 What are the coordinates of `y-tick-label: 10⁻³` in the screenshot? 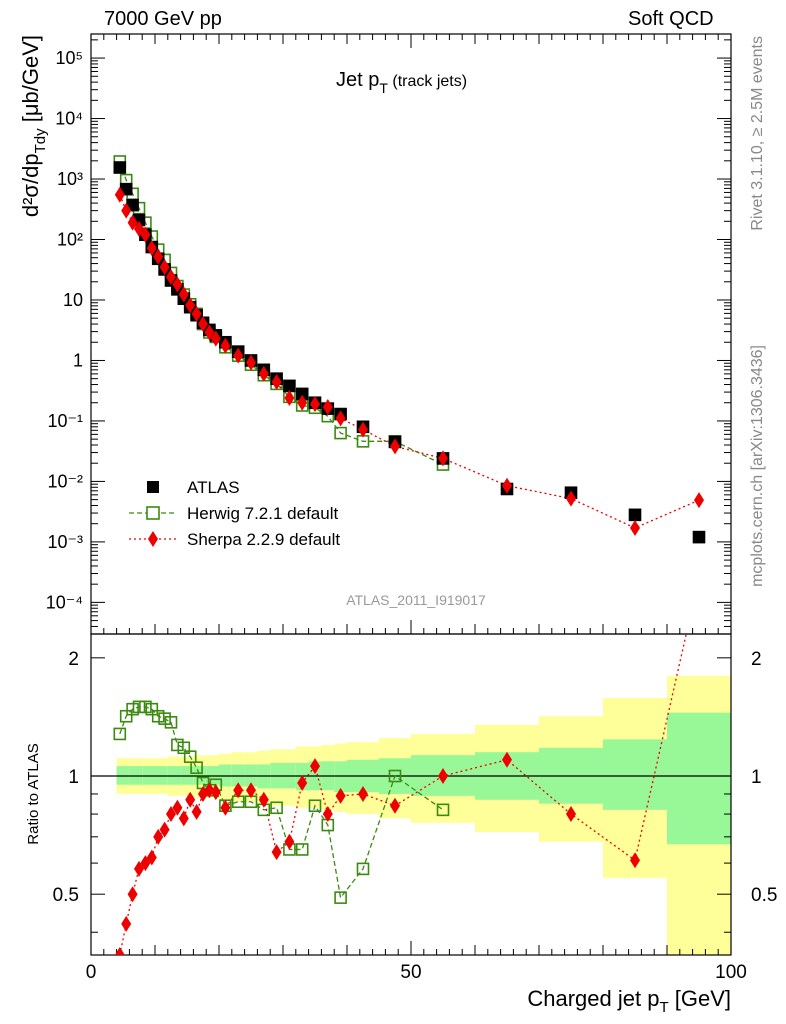 It's located at (65, 542).